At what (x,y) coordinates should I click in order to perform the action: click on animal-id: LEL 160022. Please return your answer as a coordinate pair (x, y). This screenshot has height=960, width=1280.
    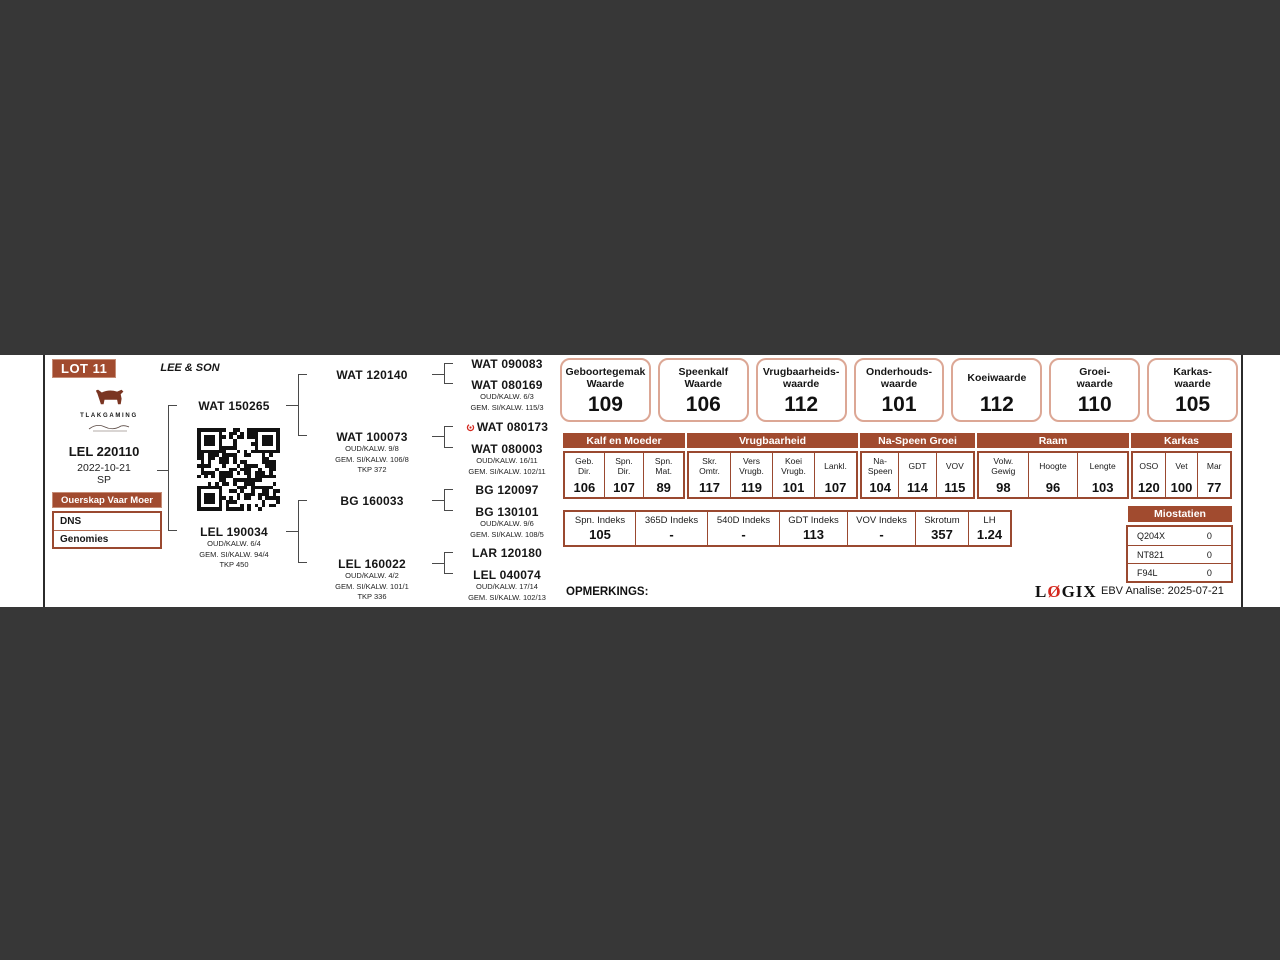
    Looking at the image, I should click on (372, 564).